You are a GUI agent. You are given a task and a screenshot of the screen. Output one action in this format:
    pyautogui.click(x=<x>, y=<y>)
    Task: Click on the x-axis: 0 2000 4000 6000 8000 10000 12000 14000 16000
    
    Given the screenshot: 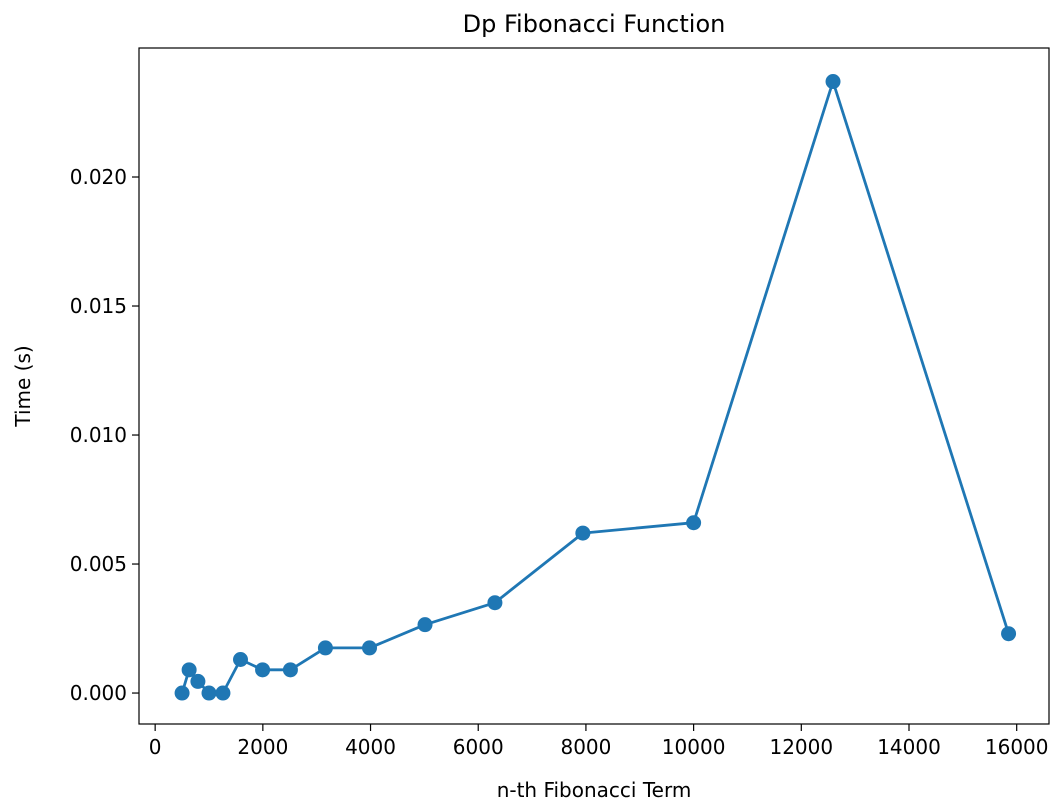 What is the action you would take?
    pyautogui.click(x=599, y=741)
    